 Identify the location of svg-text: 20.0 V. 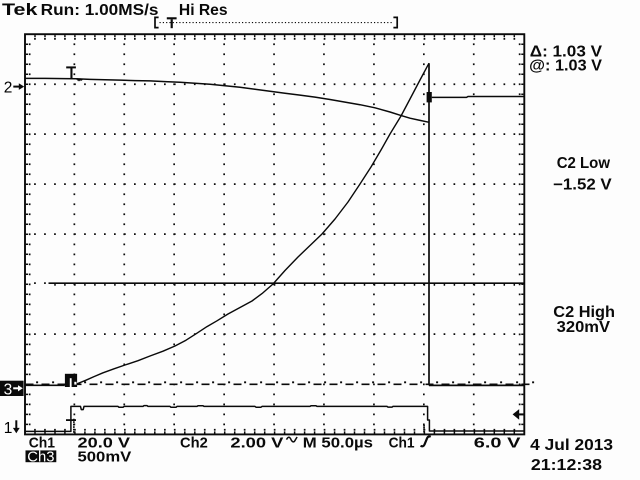
(104, 442).